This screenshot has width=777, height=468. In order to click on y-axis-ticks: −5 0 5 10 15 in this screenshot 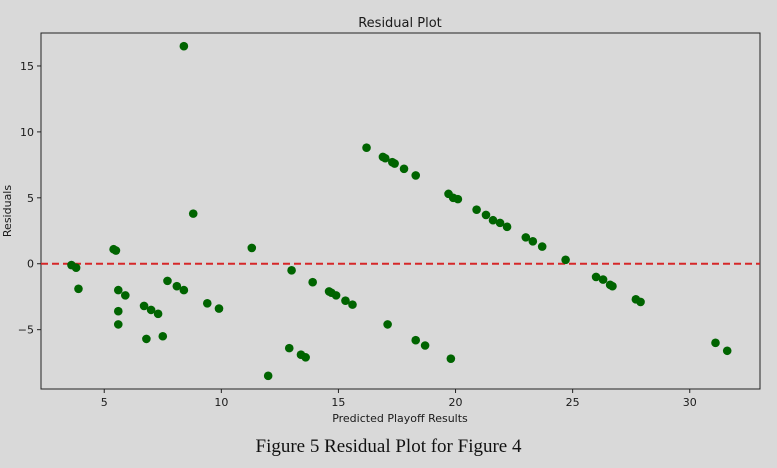, I will do `click(29, 198)`.